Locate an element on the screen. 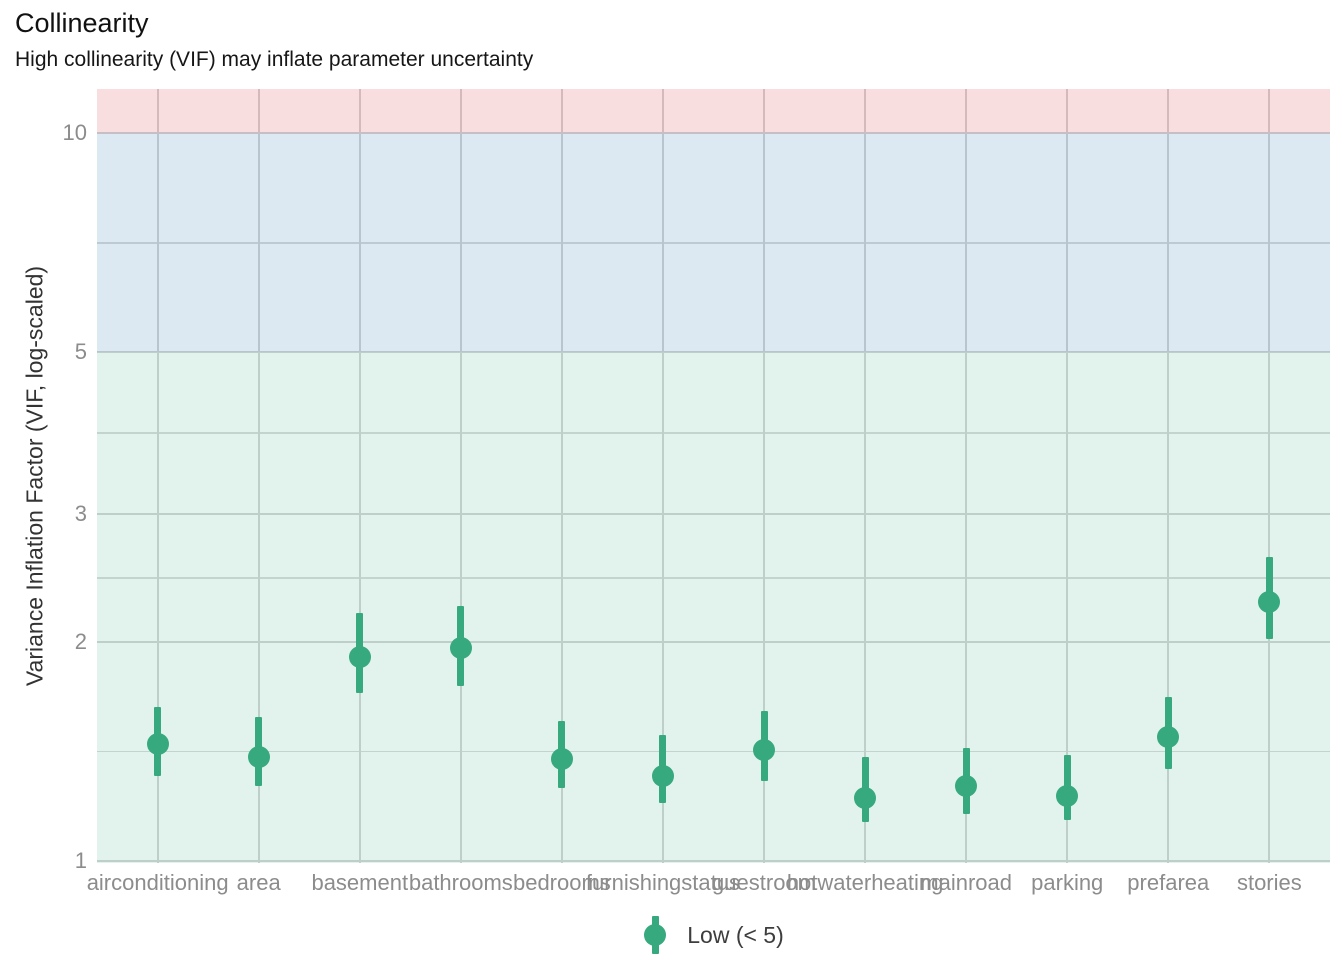 The image size is (1344, 960). legend: Low (< 5) is located at coordinates (713, 935).